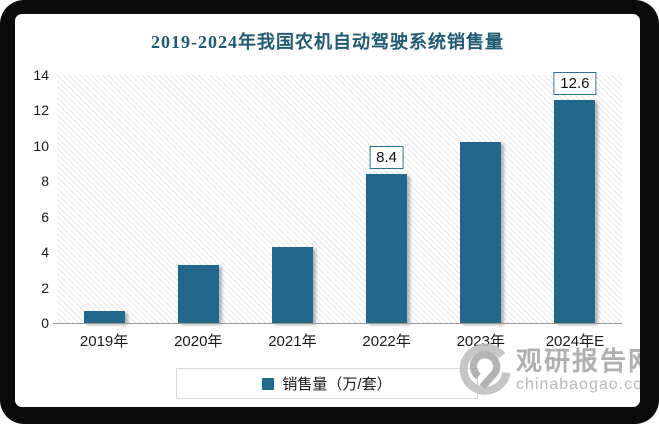 This screenshot has height=424, width=659. What do you see at coordinates (480, 341) in the screenshot?
I see `x-label-2023年: 2023年` at bounding box center [480, 341].